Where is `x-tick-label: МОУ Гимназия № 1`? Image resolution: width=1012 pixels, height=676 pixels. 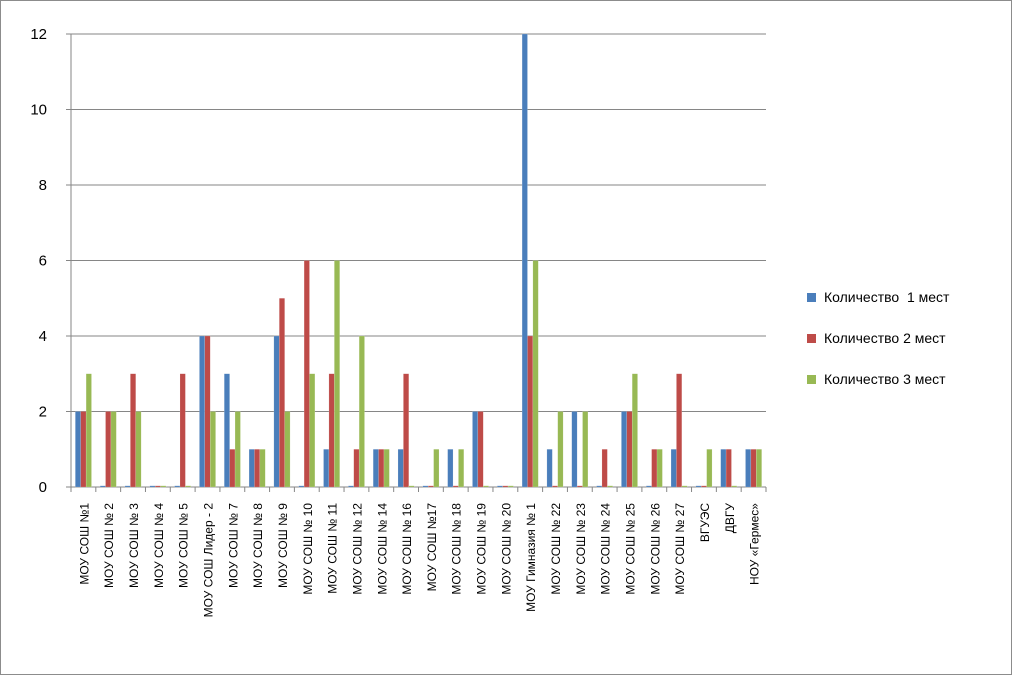
x-tick-label: МОУ Гимназия № 1 is located at coordinates (531, 557).